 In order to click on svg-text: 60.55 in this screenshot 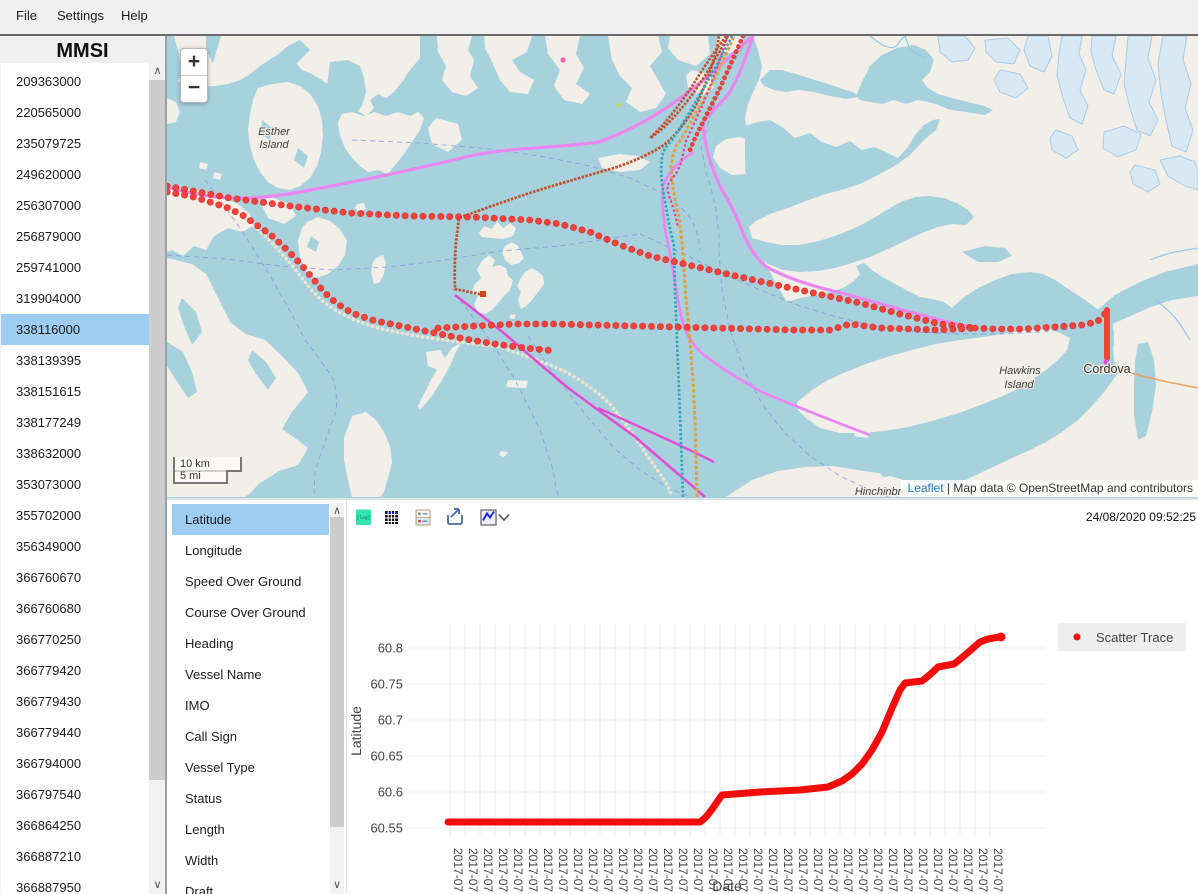, I will do `click(386, 828)`.